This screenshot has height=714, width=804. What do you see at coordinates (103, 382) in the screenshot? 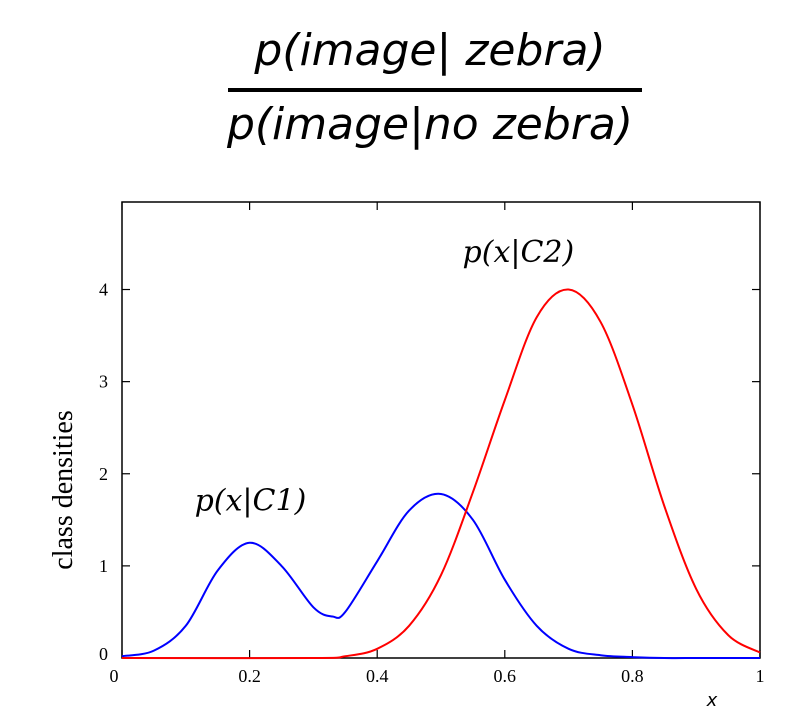
I see `y-tick-label: 3` at bounding box center [103, 382].